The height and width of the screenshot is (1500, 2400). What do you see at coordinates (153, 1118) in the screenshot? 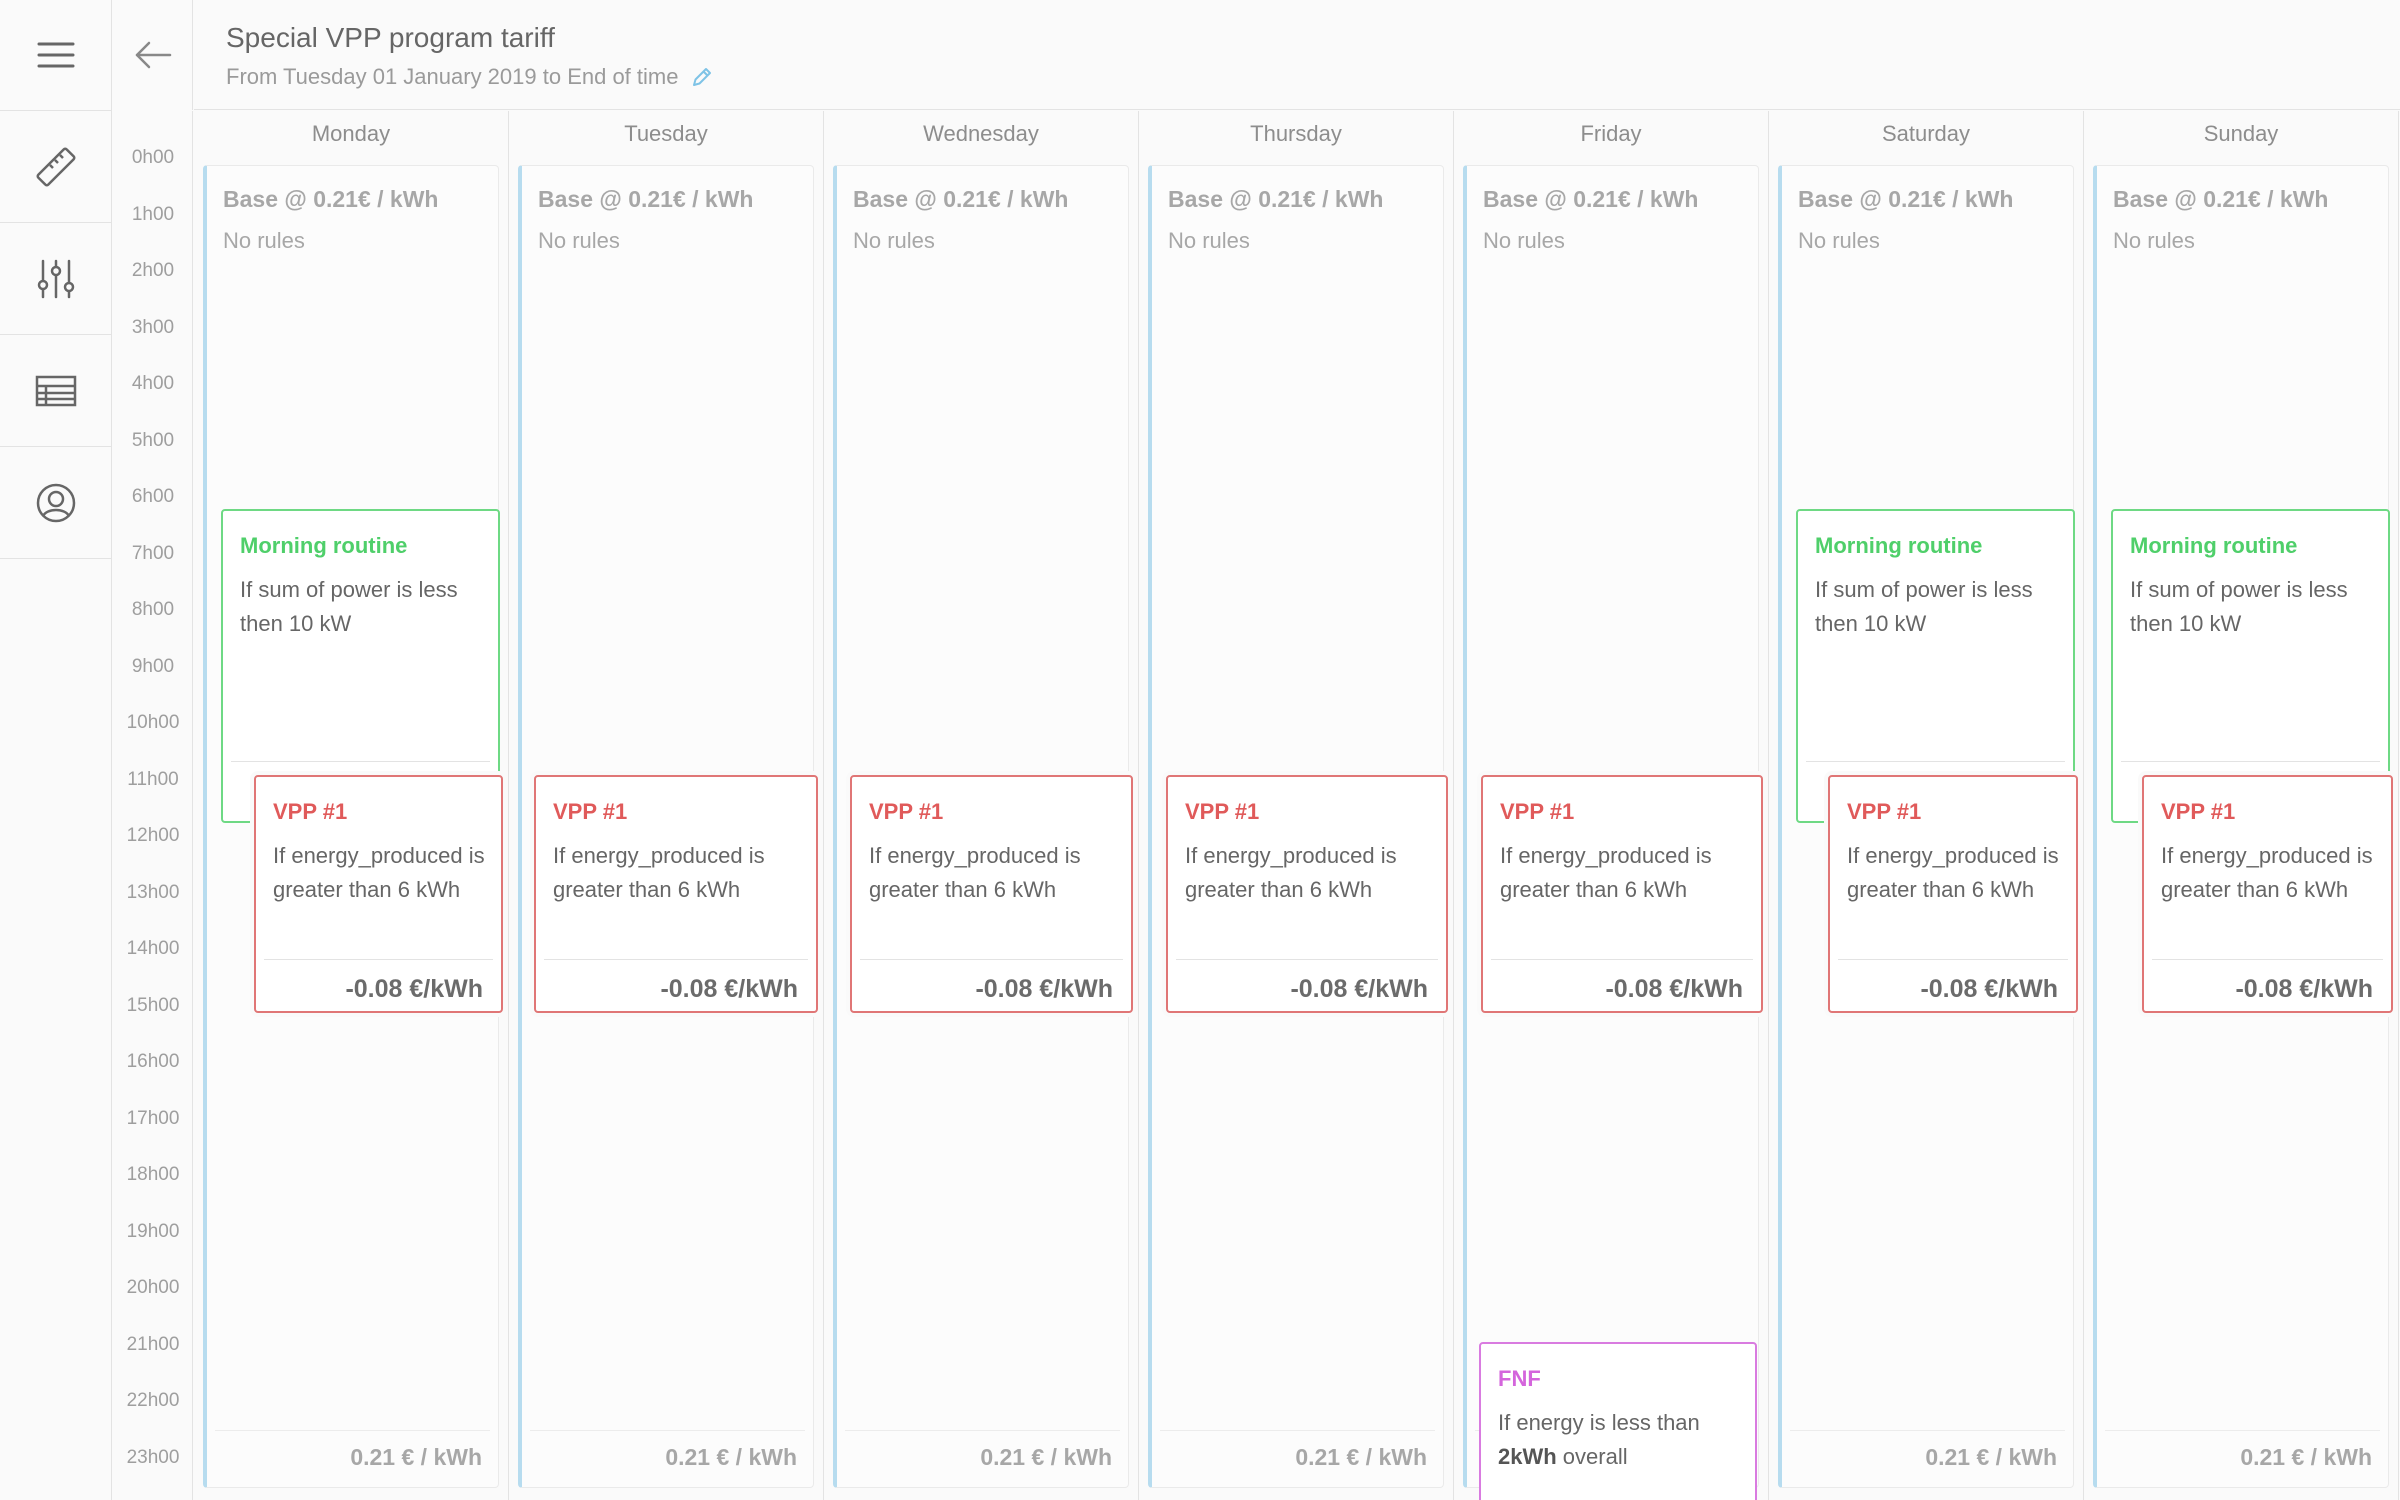
I see `hour-label: 17h00` at bounding box center [153, 1118].